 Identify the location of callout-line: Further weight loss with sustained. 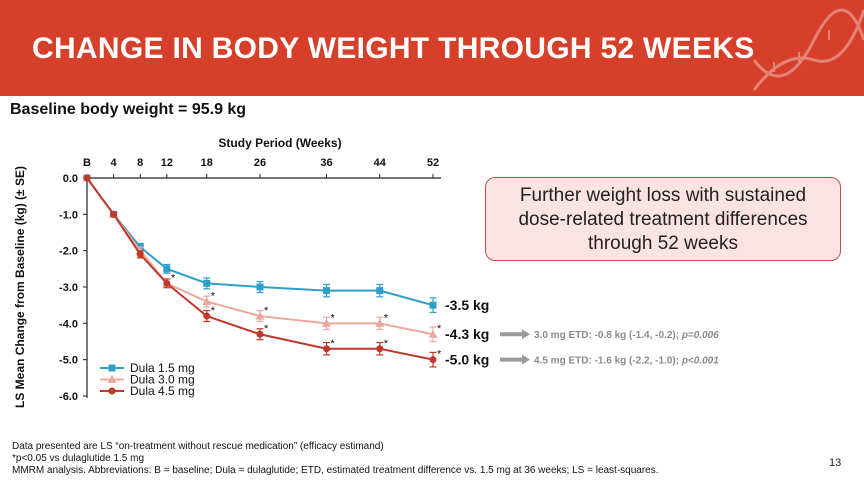
(663, 195).